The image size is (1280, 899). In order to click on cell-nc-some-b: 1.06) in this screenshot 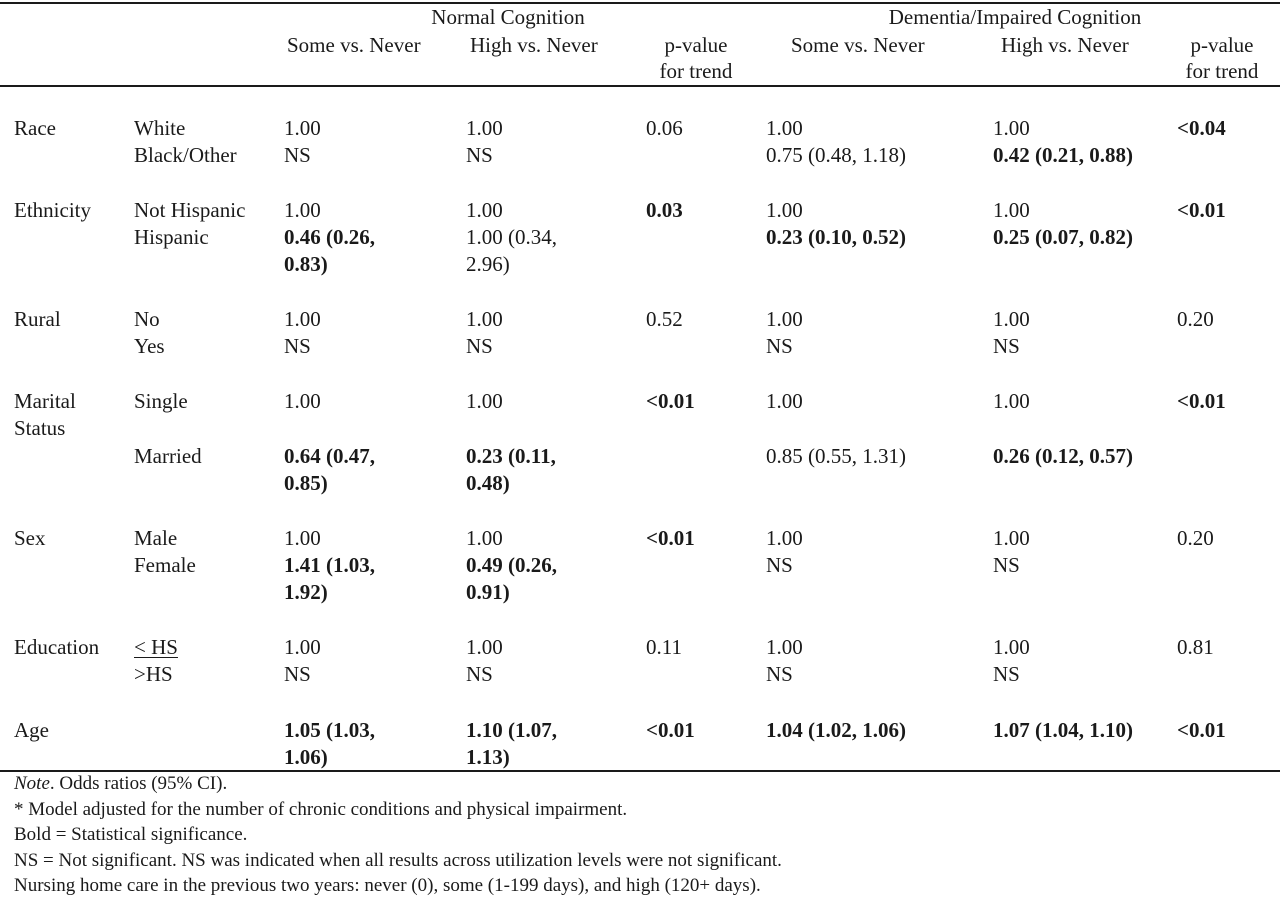, I will do `click(306, 757)`.